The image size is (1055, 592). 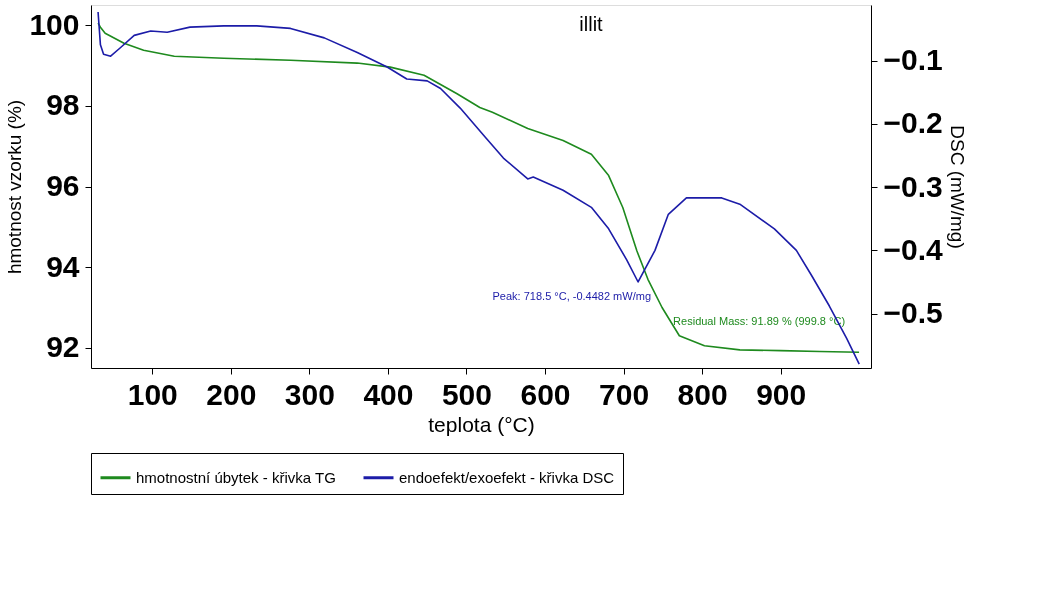 I want to click on y2-axis-title: DSC (mW/mg), so click(x=957, y=187).